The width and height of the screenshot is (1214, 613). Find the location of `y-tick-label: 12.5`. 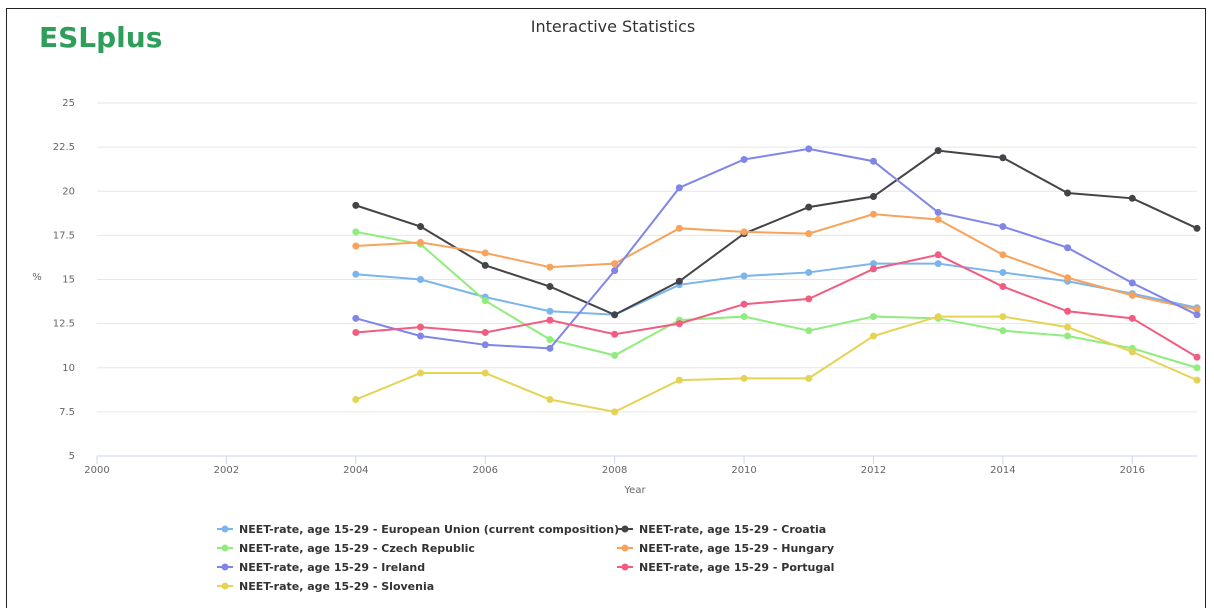

y-tick-label: 12.5 is located at coordinates (64, 324).